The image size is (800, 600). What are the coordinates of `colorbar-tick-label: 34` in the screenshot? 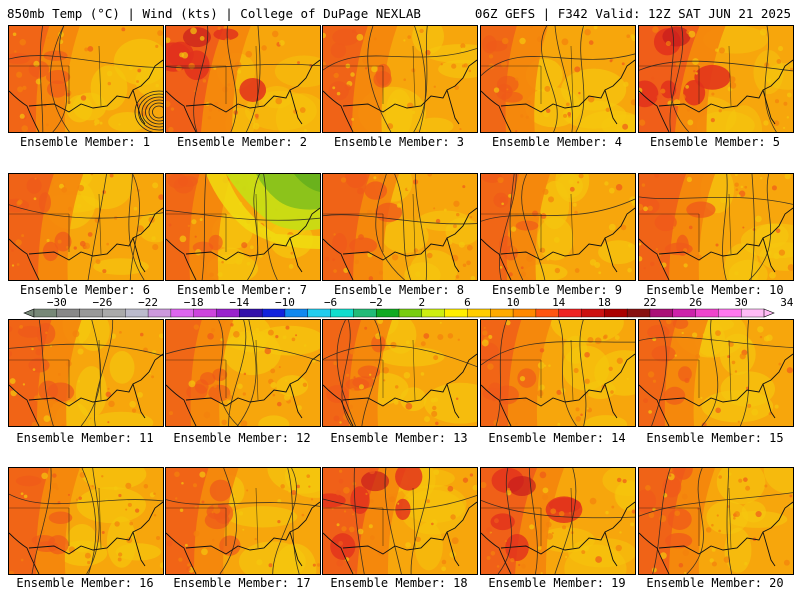 It's located at (787, 302).